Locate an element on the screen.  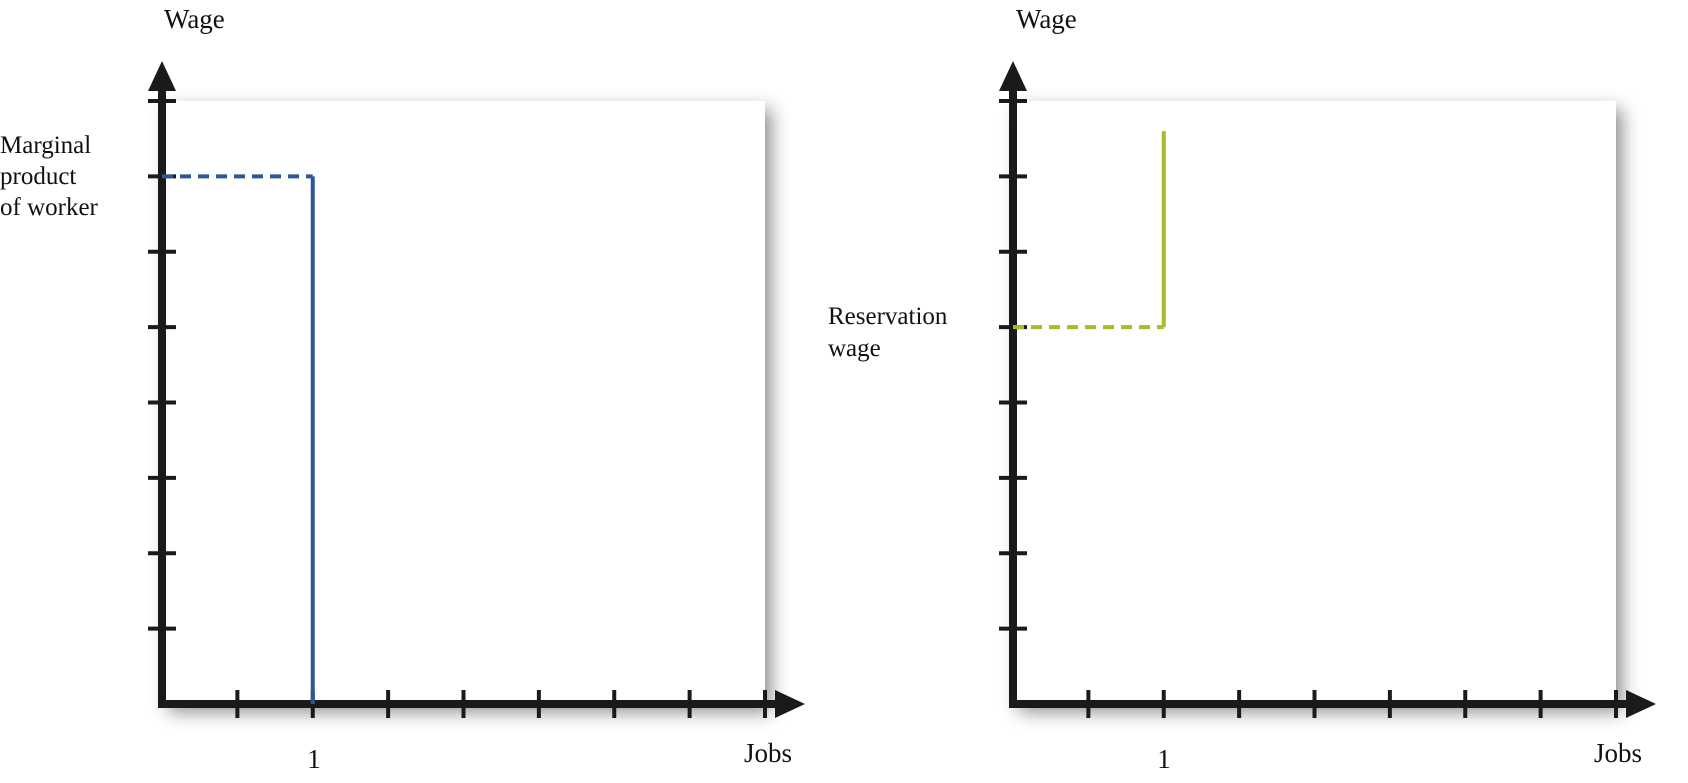
right-chart-x-axis-title: Jobs is located at coordinates (1618, 753).